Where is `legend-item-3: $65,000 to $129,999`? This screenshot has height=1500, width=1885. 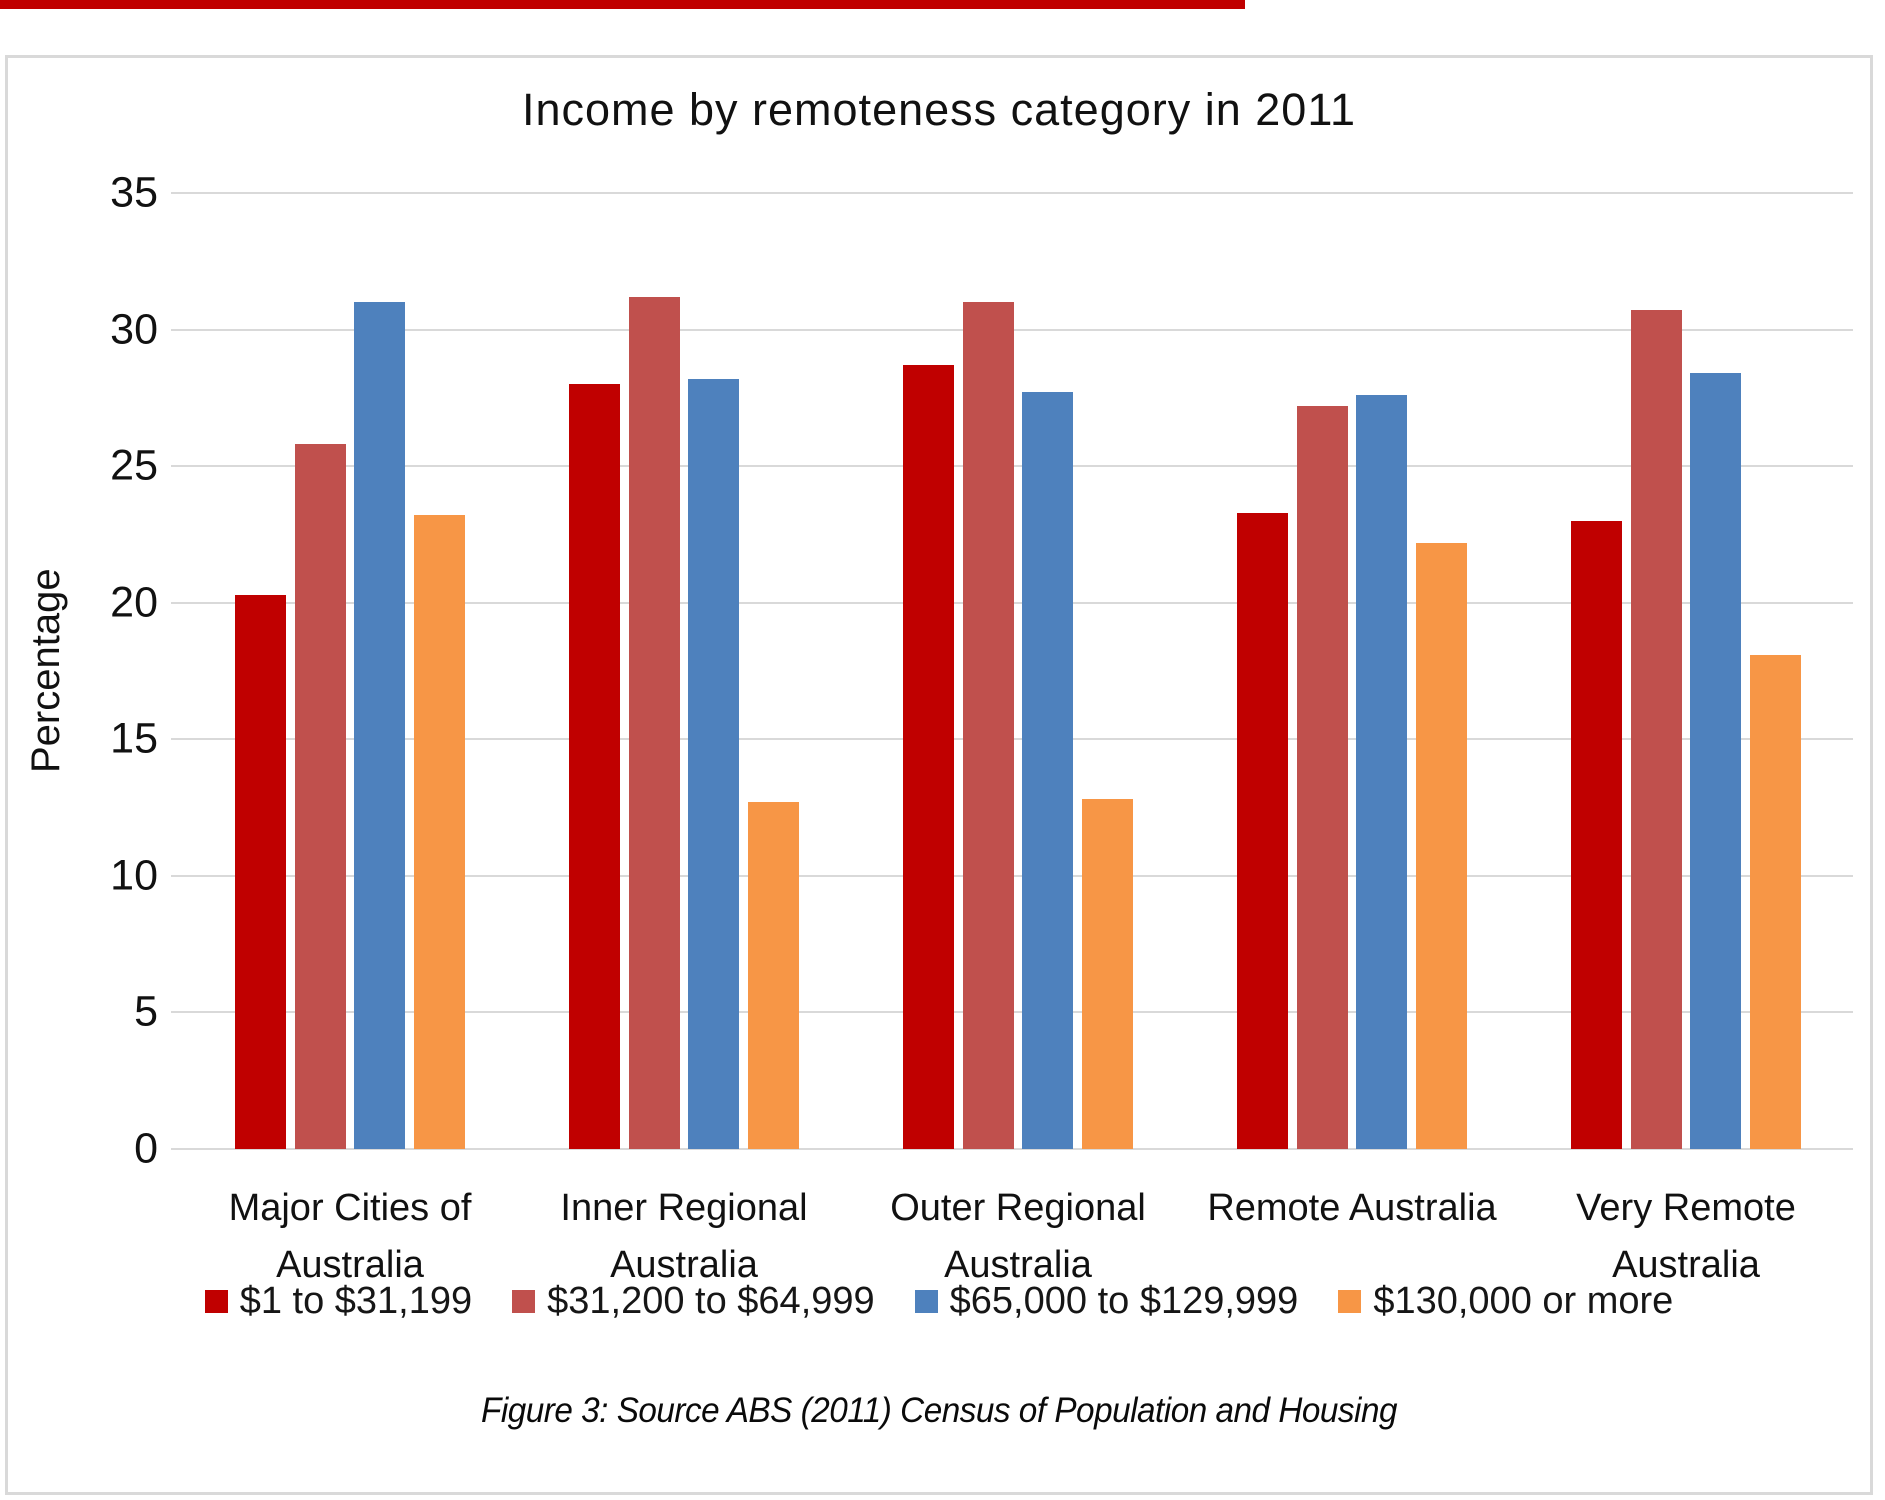
legend-item-3: $65,000 to $129,999 is located at coordinates (1106, 1301).